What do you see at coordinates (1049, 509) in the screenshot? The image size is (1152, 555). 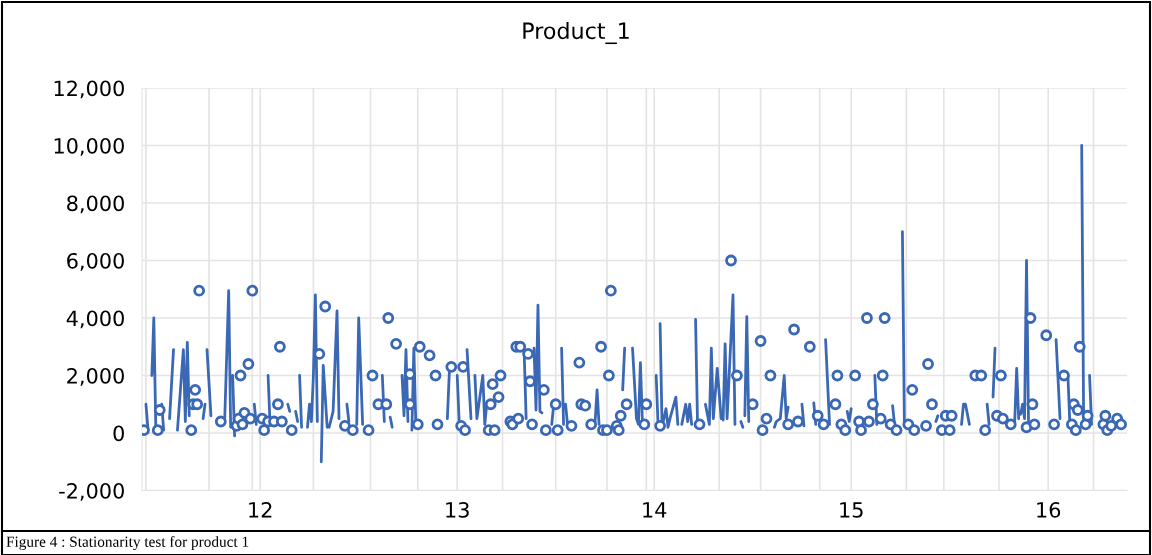 I see `x-tick-label: 16` at bounding box center [1049, 509].